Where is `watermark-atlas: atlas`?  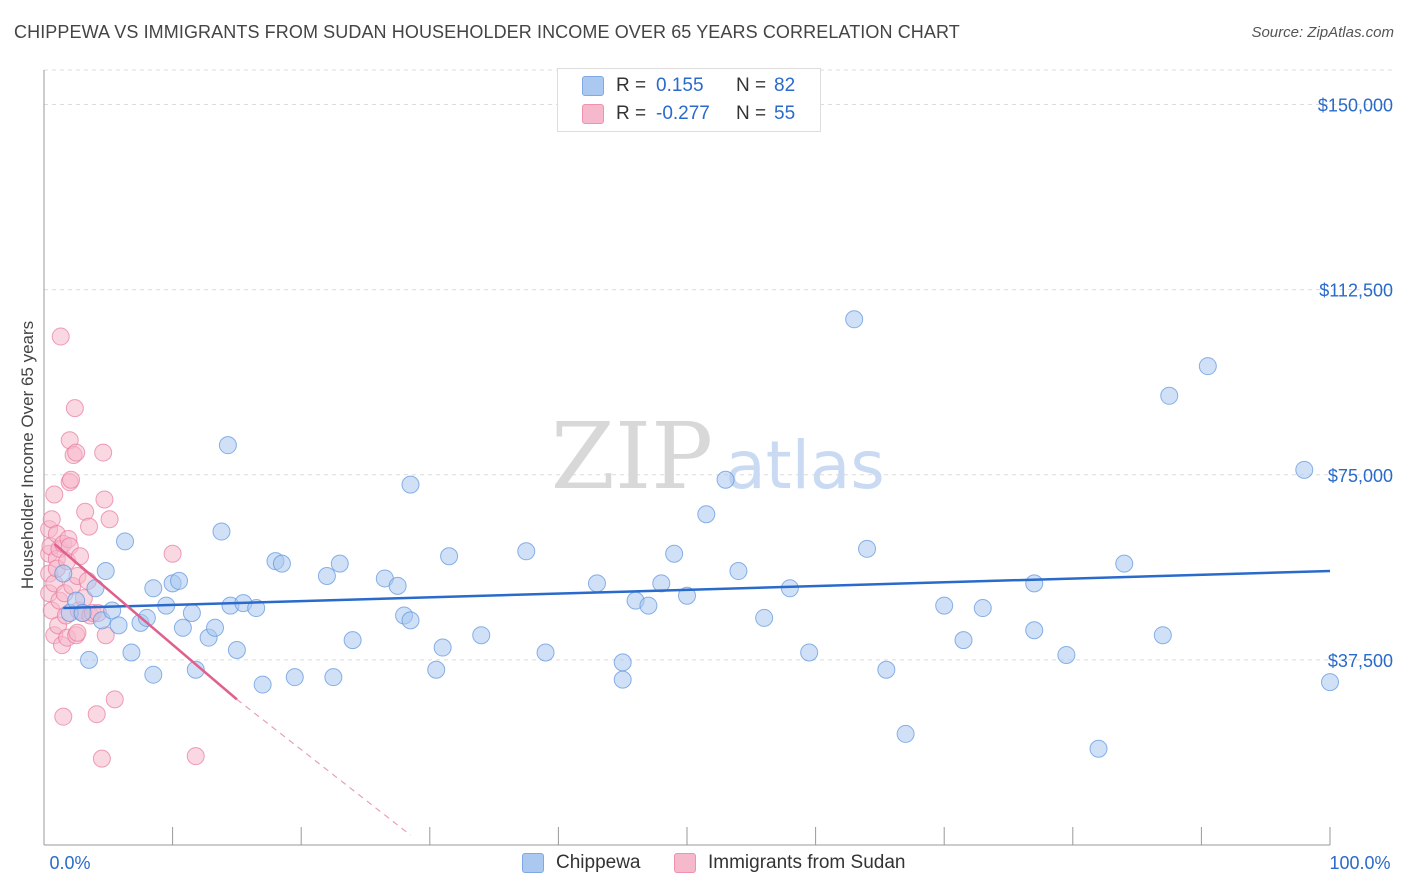
watermark-atlas: atlas is located at coordinates (805, 465).